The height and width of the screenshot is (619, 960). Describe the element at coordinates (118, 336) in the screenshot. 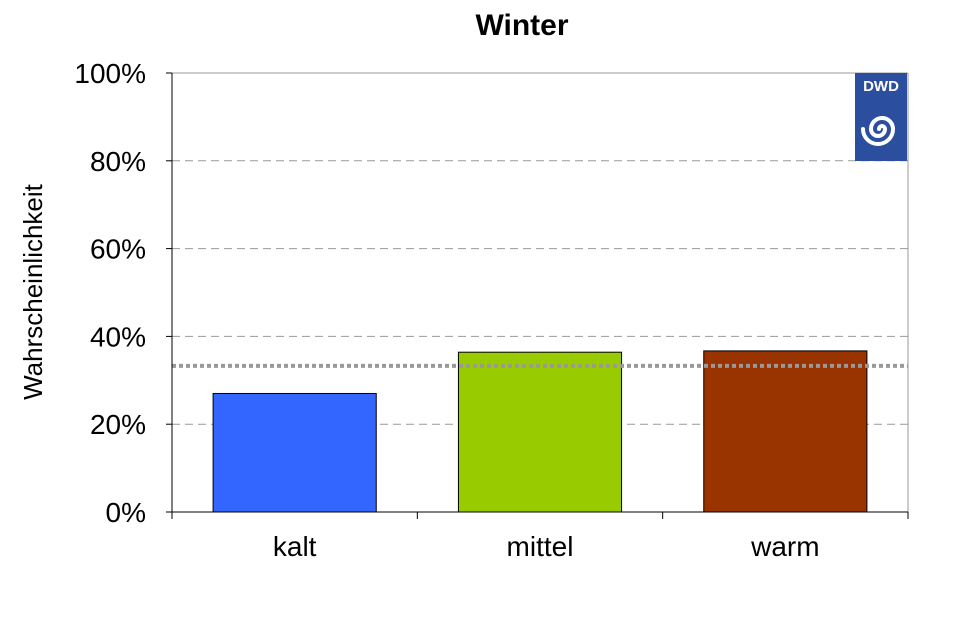

I see `y-tick-label: 40%` at that location.